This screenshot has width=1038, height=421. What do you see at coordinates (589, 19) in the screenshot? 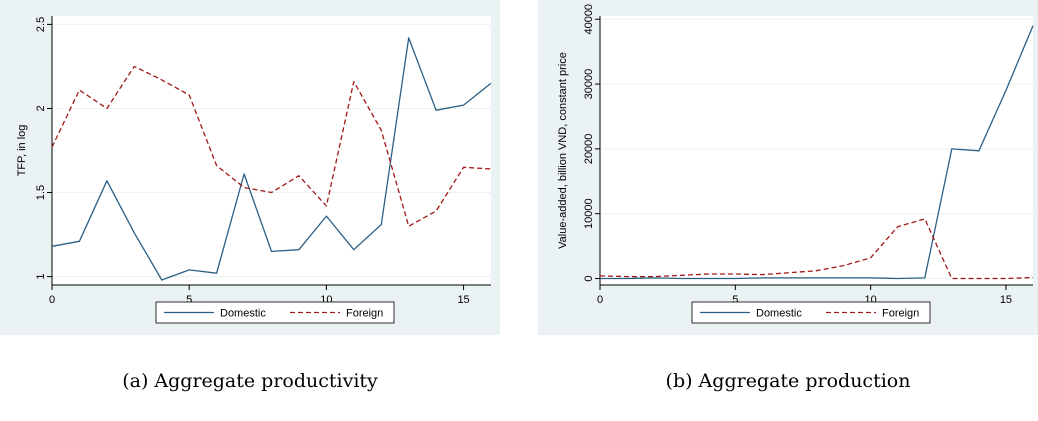
I see `b-ytick-label: 40000` at bounding box center [589, 19].